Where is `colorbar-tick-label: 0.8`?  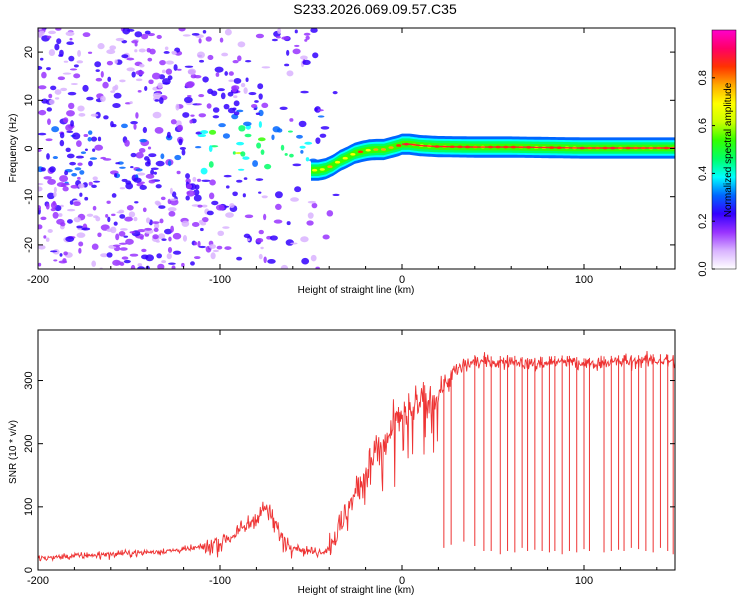 colorbar-tick-label: 0.8 is located at coordinates (703, 77).